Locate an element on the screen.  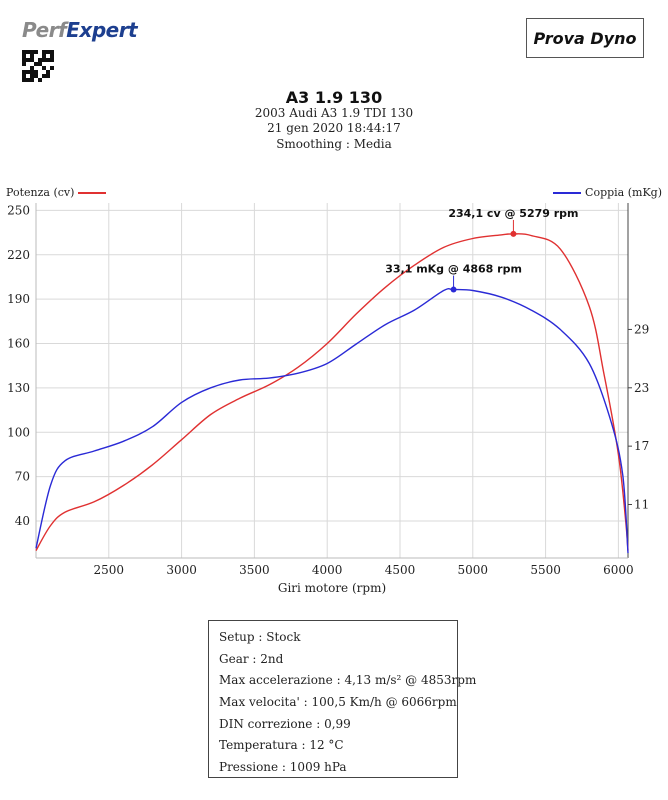
y-left-tick-label: 250 is located at coordinates (18, 210).